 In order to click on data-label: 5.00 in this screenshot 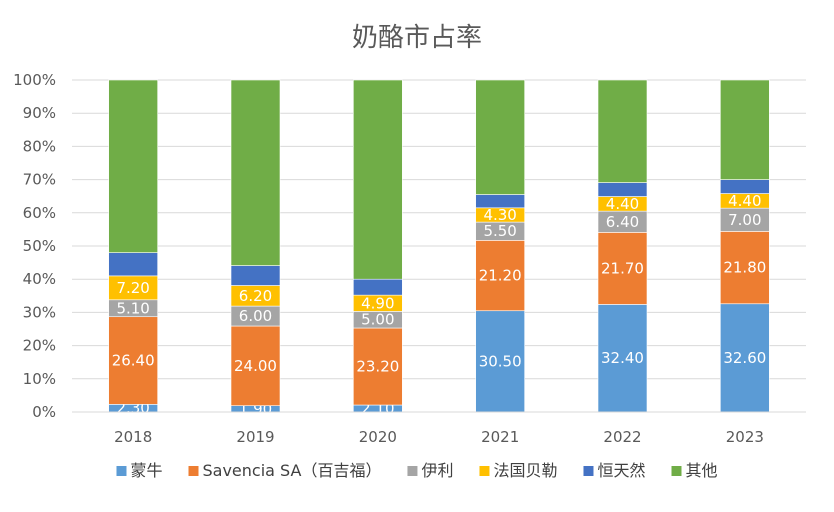, I will do `click(377, 320)`.